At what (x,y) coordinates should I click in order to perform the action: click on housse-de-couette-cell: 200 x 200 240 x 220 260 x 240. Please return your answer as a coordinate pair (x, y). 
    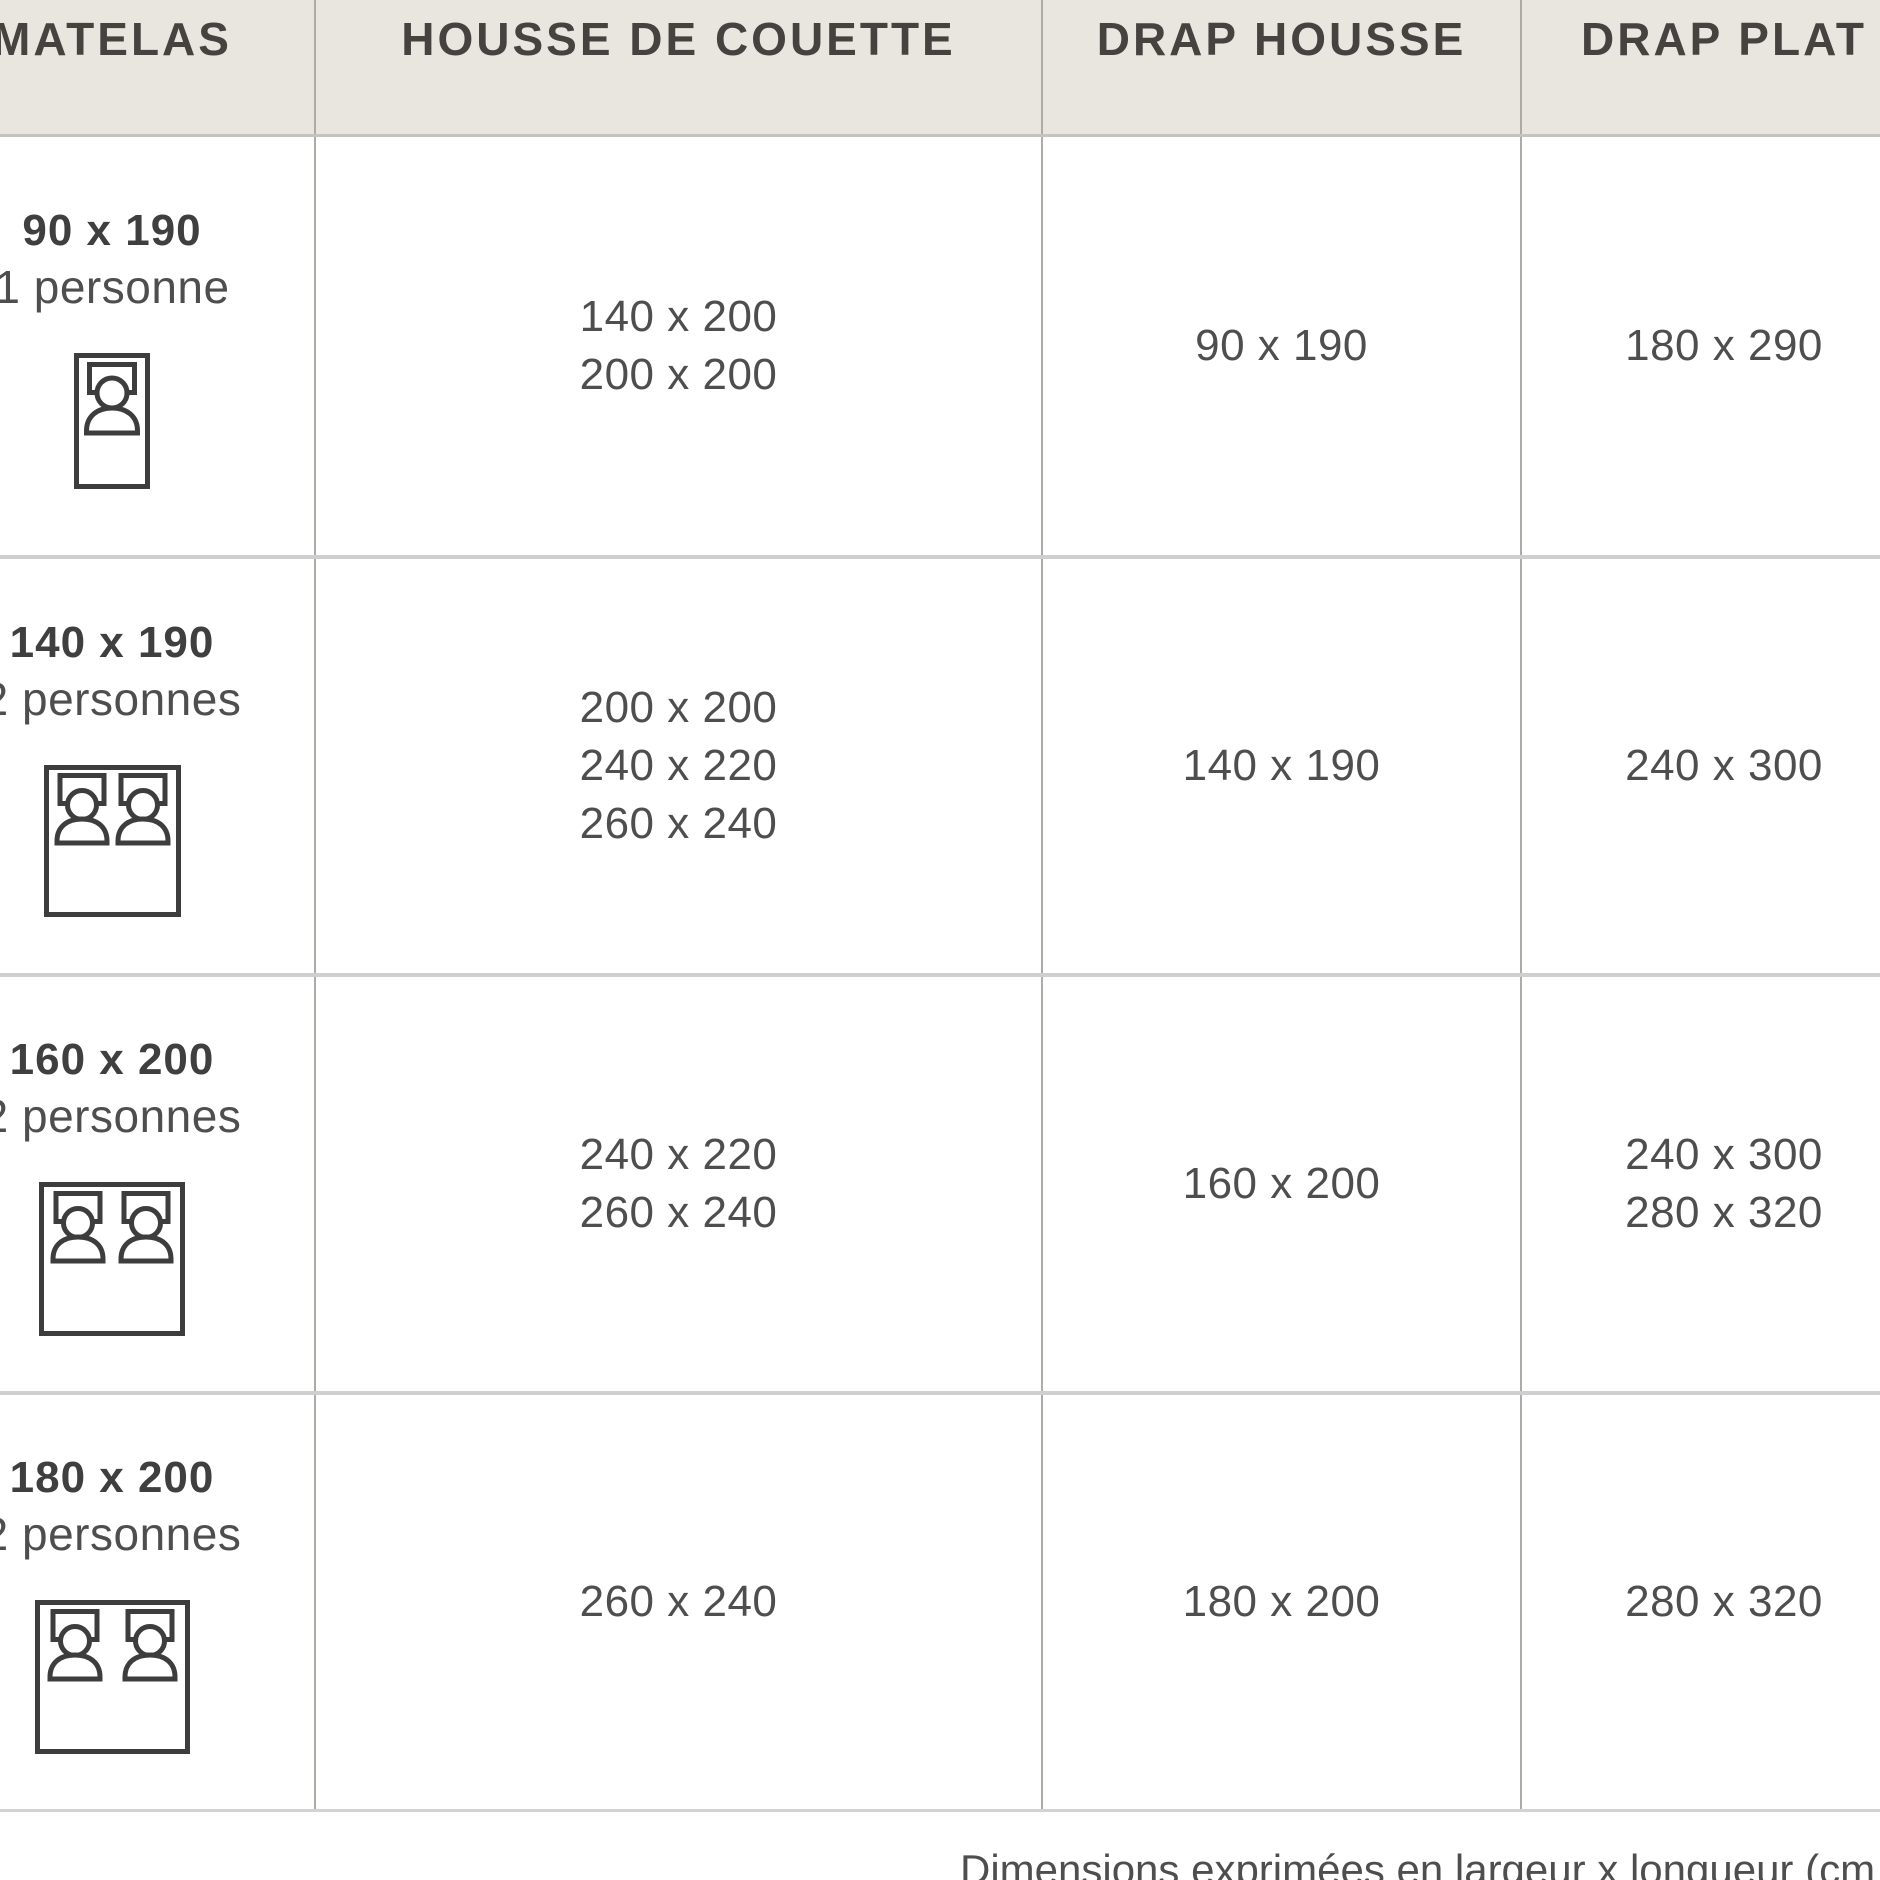
    Looking at the image, I should click on (677, 766).